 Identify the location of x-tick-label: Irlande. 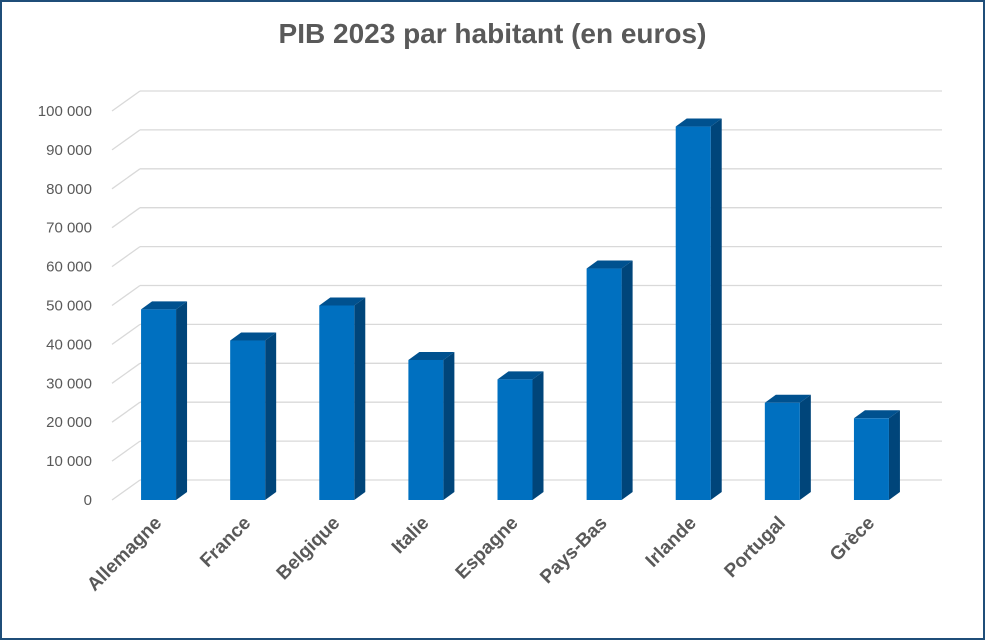
(671, 542).